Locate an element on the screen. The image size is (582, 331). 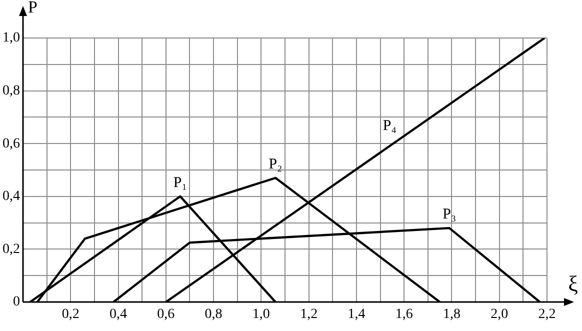
y-tick-label: 0 is located at coordinates (16, 302).